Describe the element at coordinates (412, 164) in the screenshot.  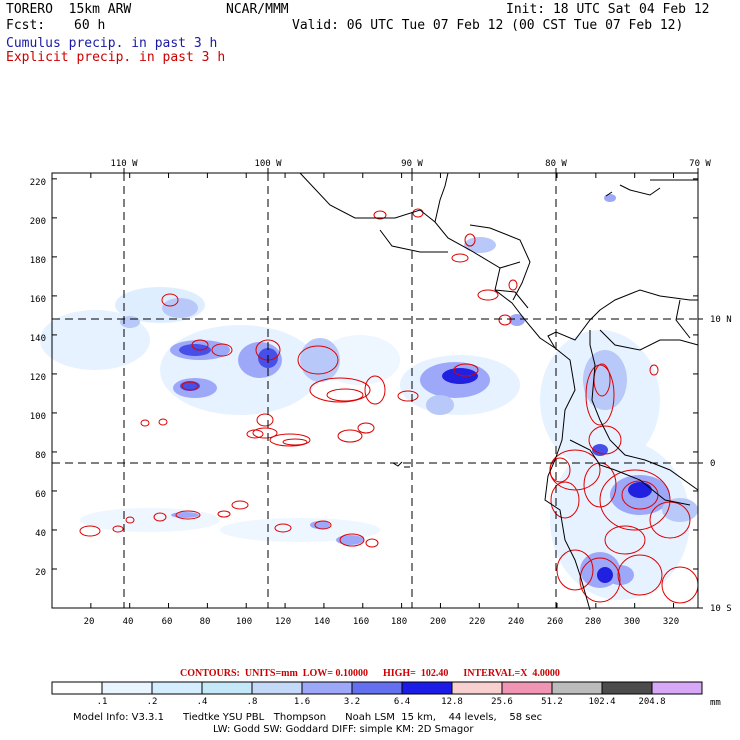
I see `lon-label: 90 W` at that location.